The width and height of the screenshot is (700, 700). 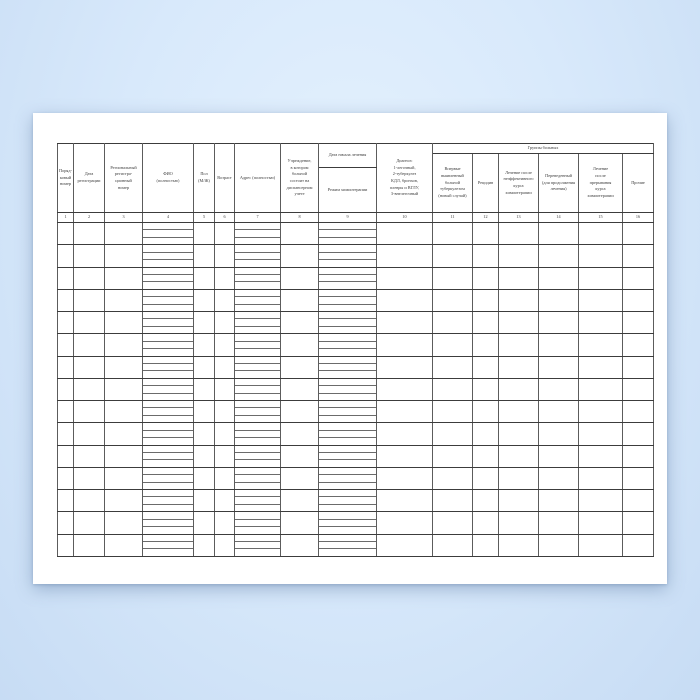 What do you see at coordinates (224, 217) in the screenshot?
I see `col-number: 6` at bounding box center [224, 217].